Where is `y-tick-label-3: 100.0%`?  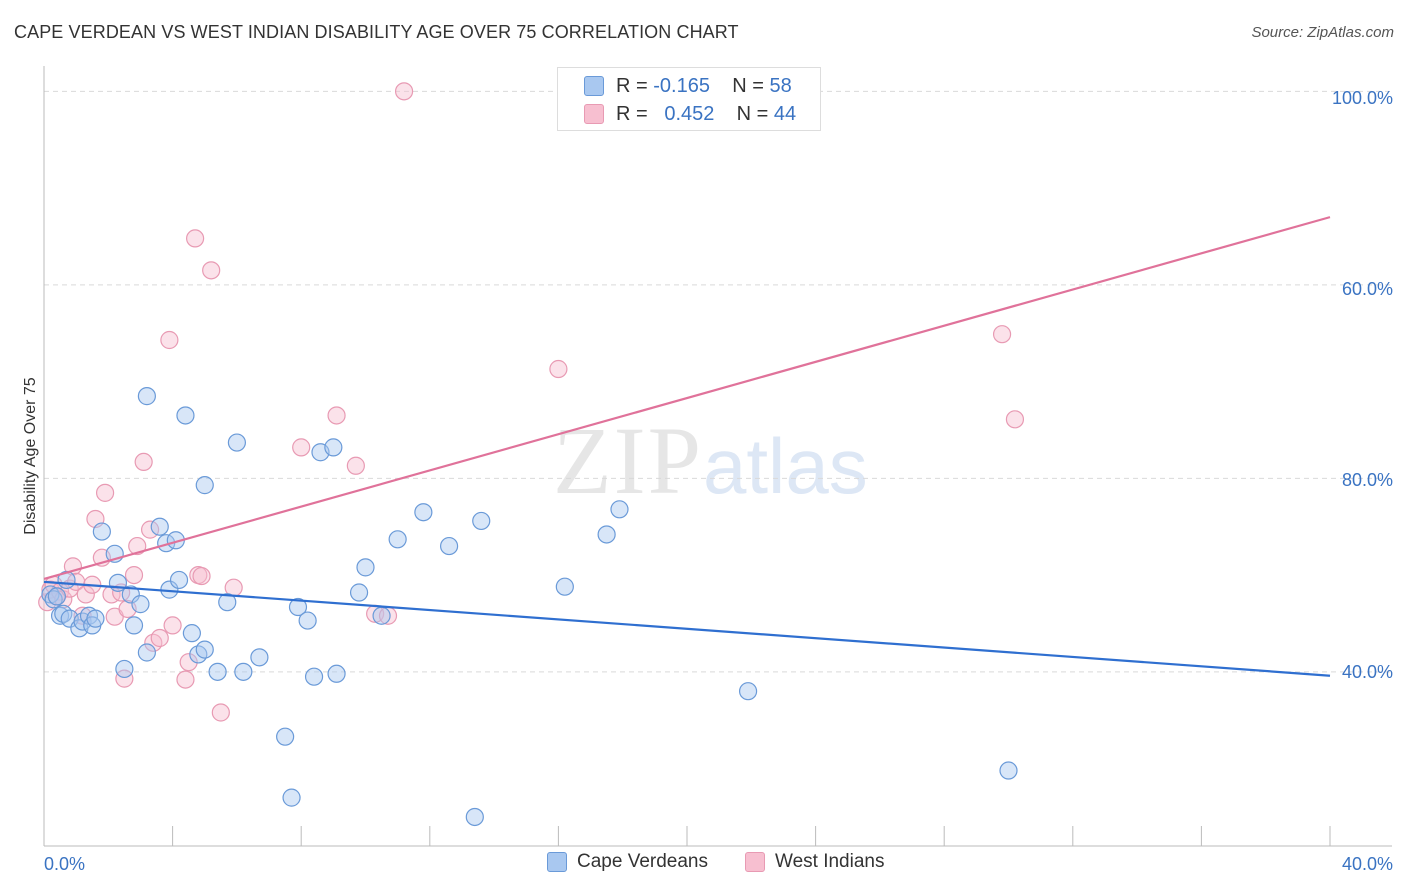 y-tick-label-3: 100.0% is located at coordinates (1362, 98).